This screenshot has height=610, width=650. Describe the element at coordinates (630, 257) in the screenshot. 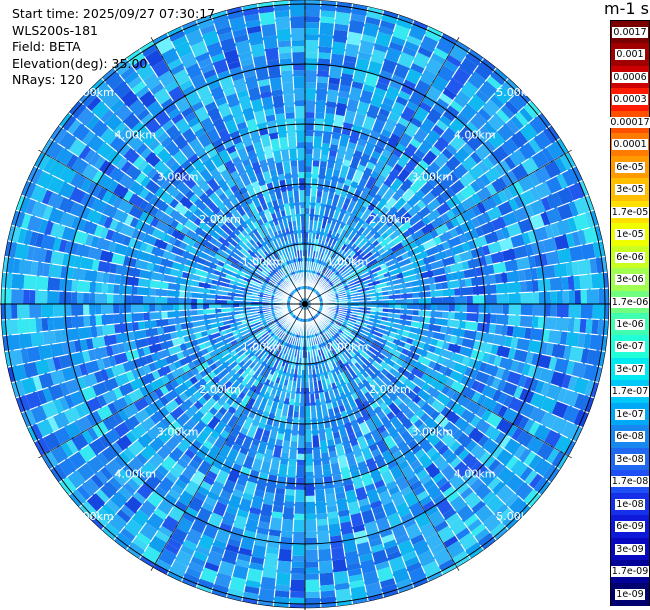

I see `colorbar-cell: 6e-06` at that location.